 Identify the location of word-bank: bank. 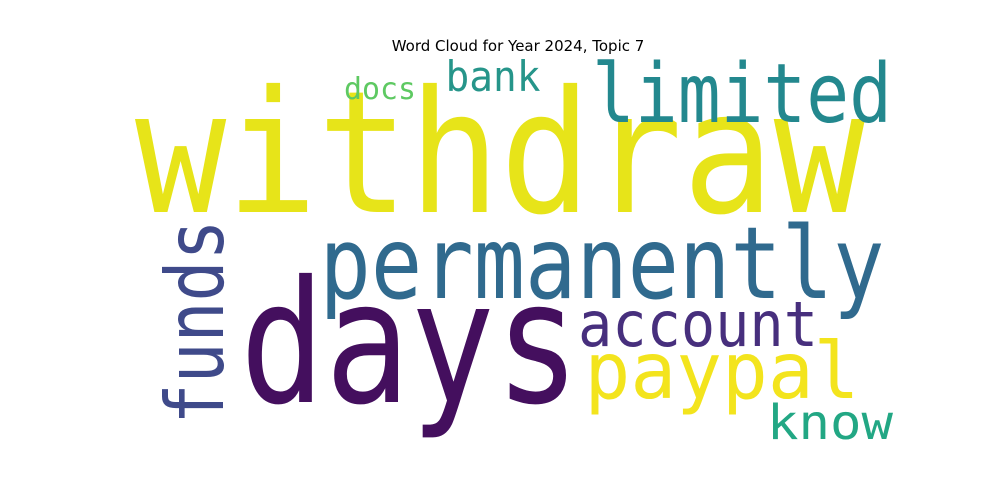
(493, 76).